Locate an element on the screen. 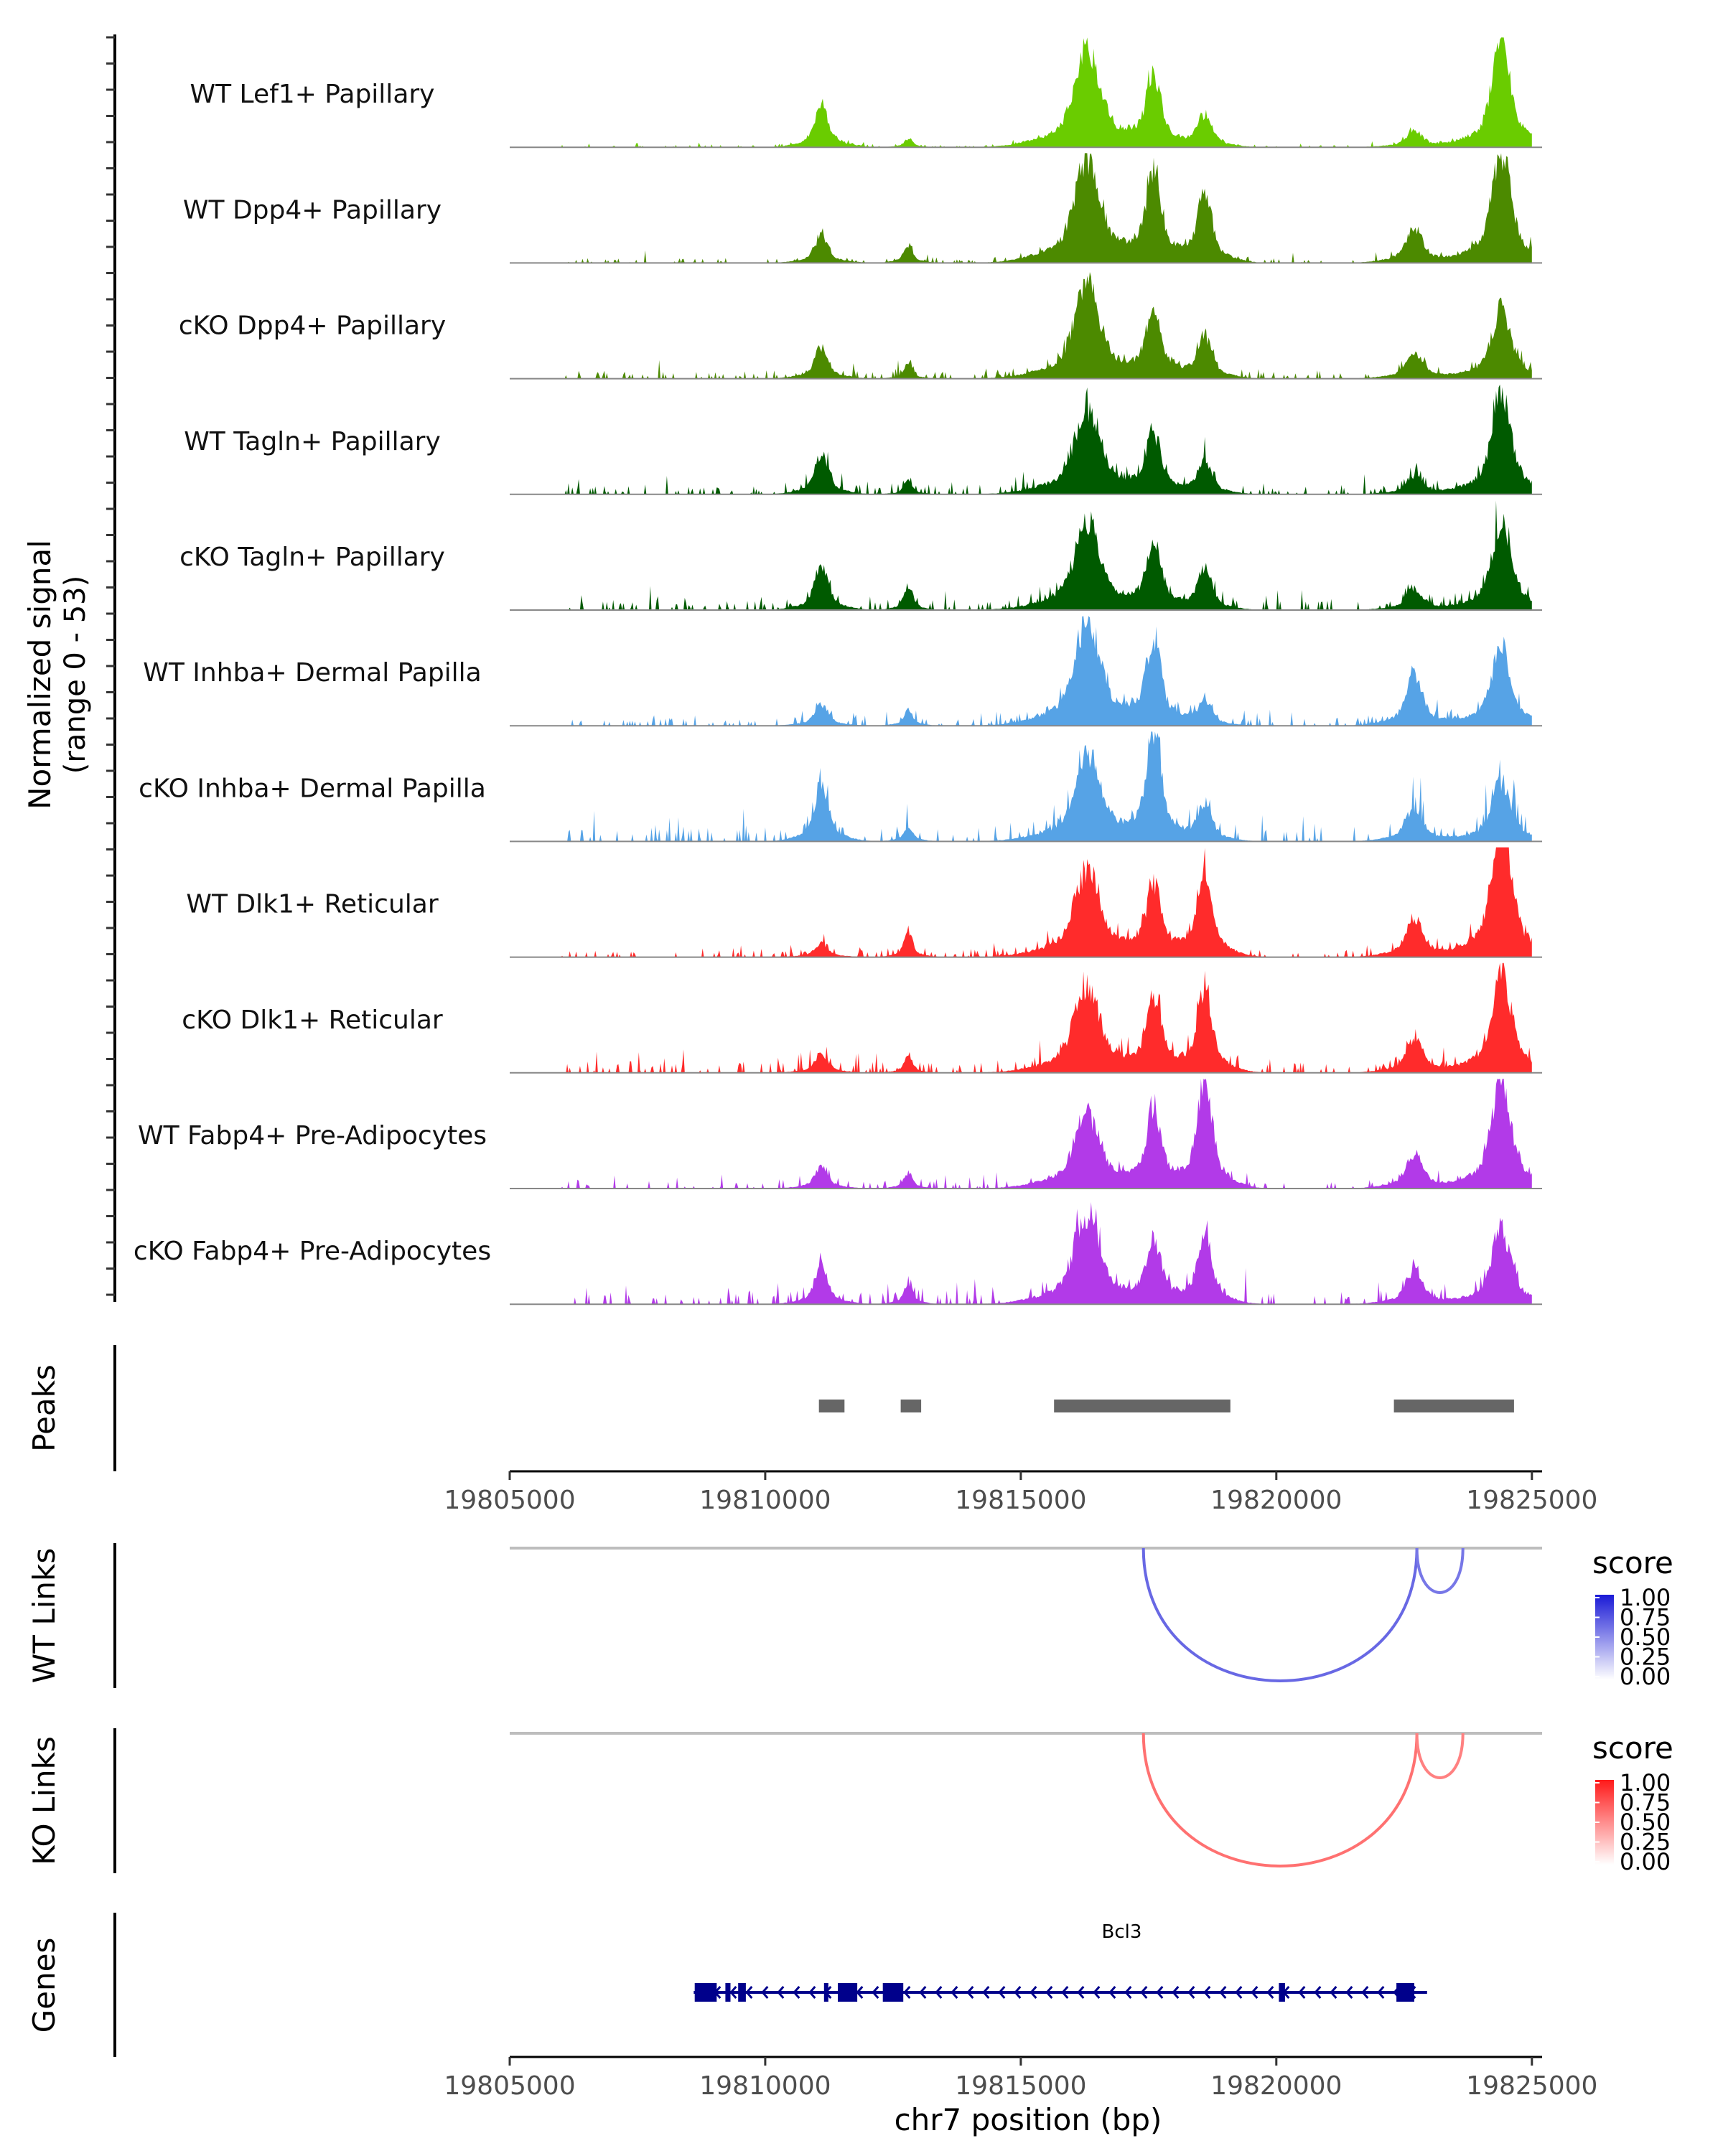 The image size is (1723, 2156). x-axis-top-tick-label: 19820000 is located at coordinates (1276, 1500).